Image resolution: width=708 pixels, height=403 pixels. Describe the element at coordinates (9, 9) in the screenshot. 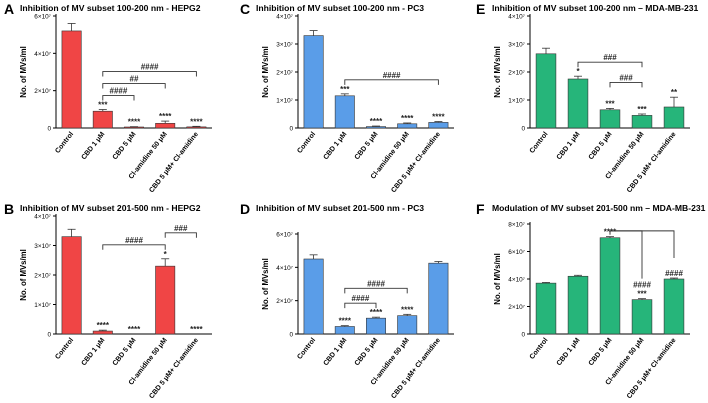

I see `panel-letter: A` at that location.